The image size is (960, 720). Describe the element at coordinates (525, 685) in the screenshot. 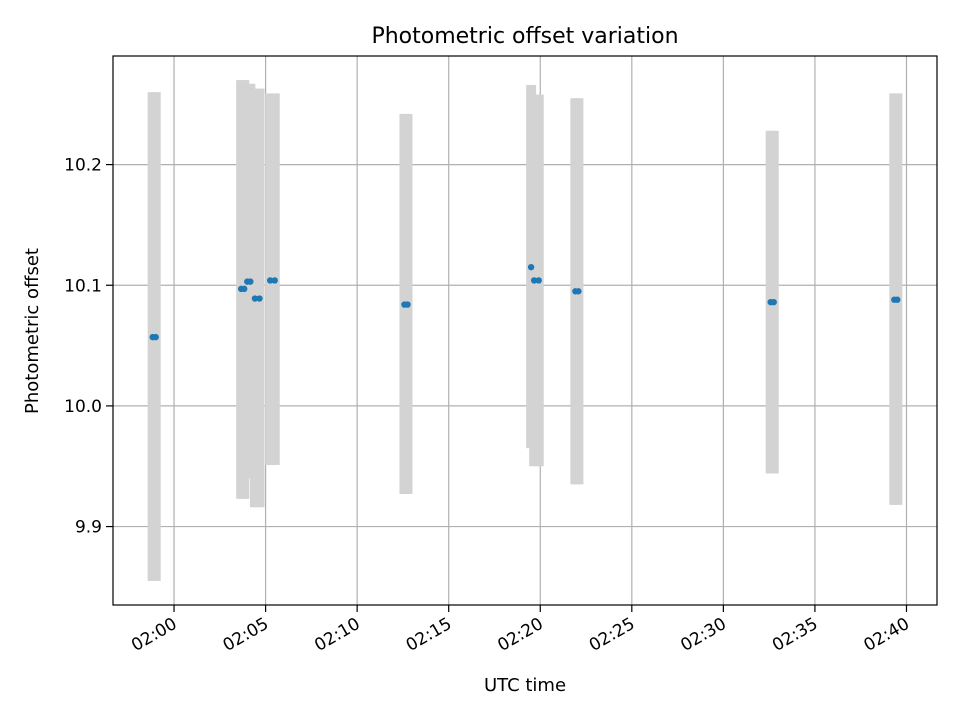

I see `x-axis-label: UTC time` at that location.